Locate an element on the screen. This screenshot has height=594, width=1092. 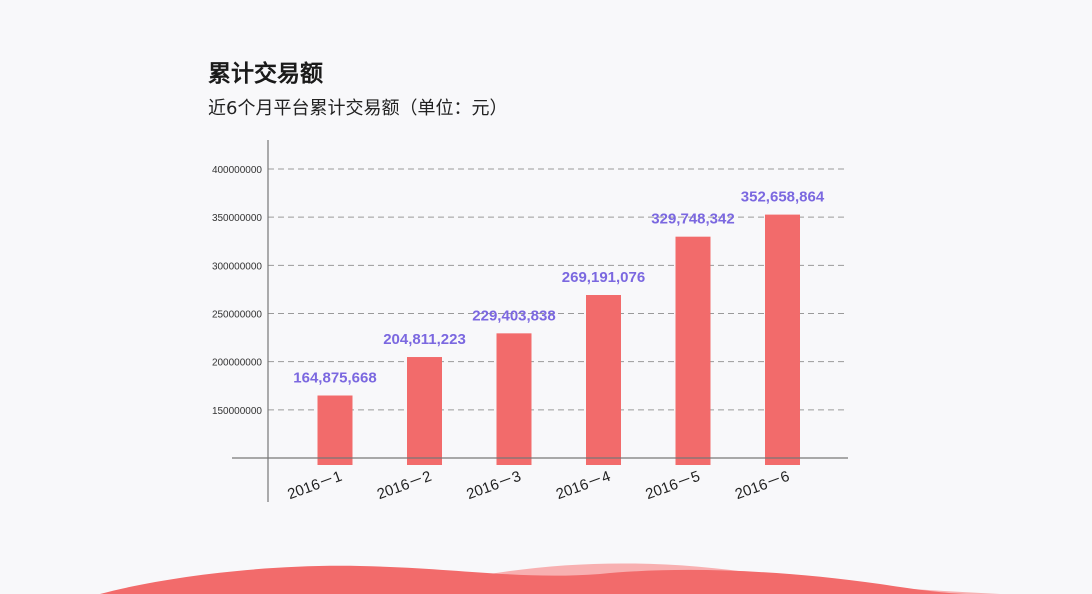
page-subtitle: 近6个月平台累计交易额（单位：元） is located at coordinates (358, 108).